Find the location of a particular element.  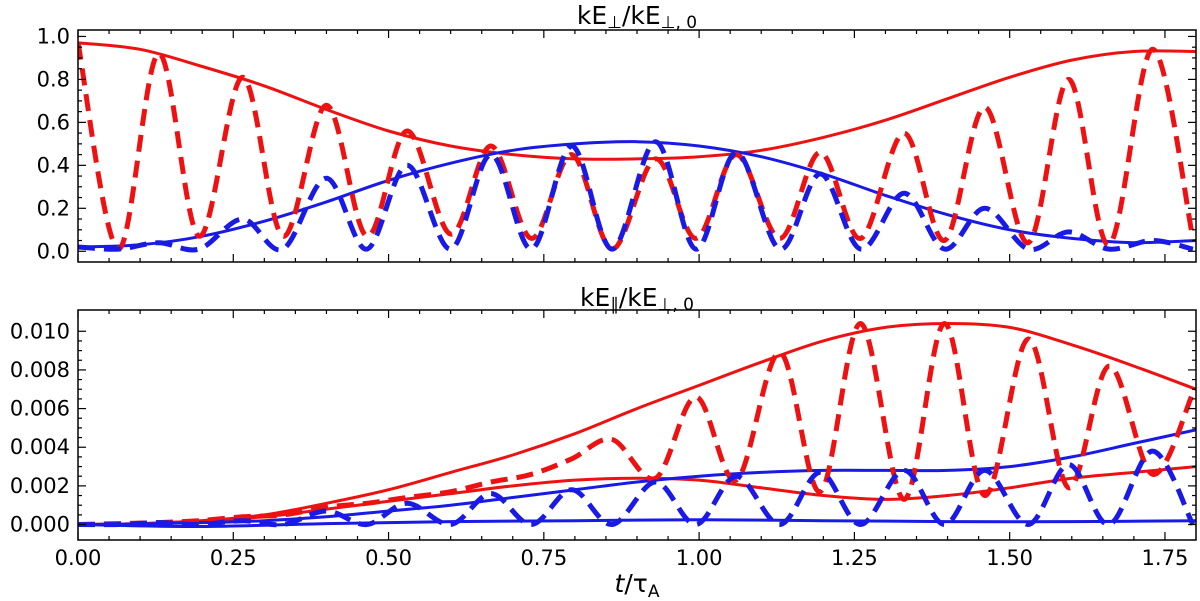

y-tick-label: 0.8 is located at coordinates (53, 79).